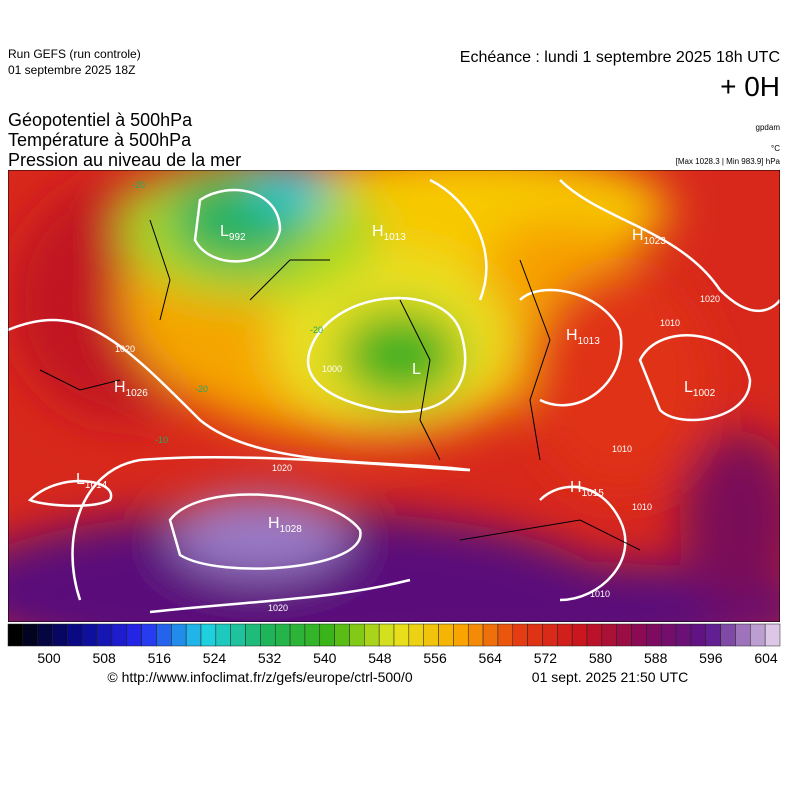  Describe the element at coordinates (161, 440) in the screenshot. I see `contour-label: -10` at that location.